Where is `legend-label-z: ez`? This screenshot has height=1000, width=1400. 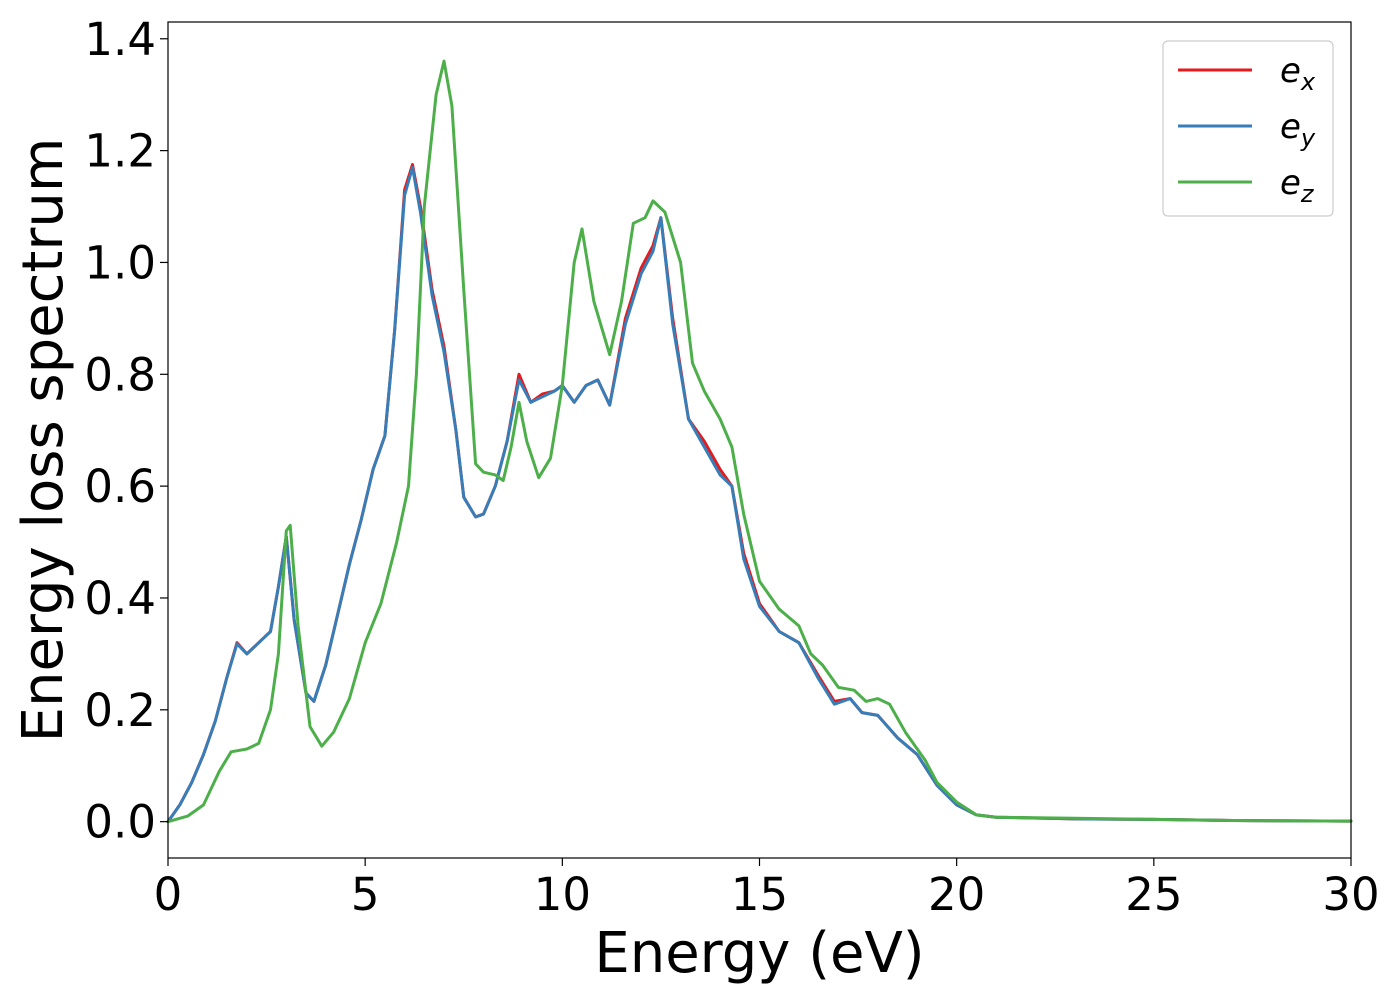
legend-label-z: ez is located at coordinates (1297, 185).